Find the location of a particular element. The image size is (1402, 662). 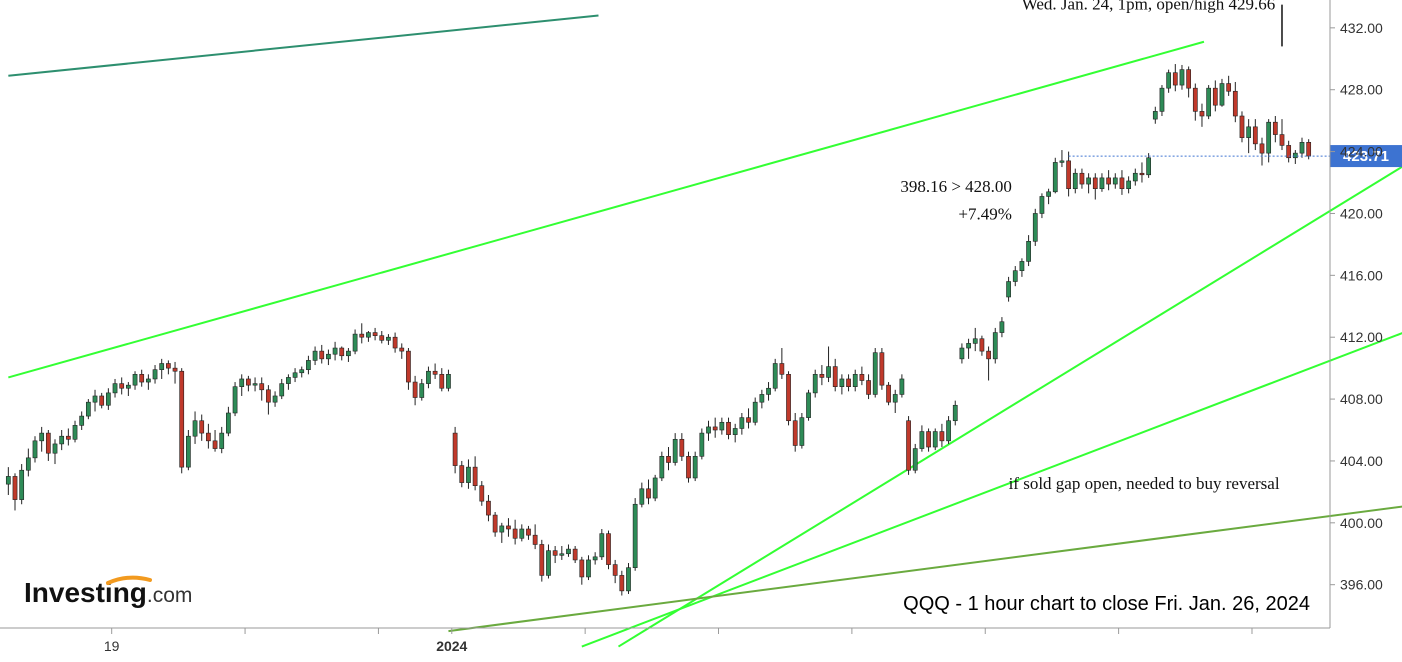

x-tick-label: 2024 is located at coordinates (451, 646).